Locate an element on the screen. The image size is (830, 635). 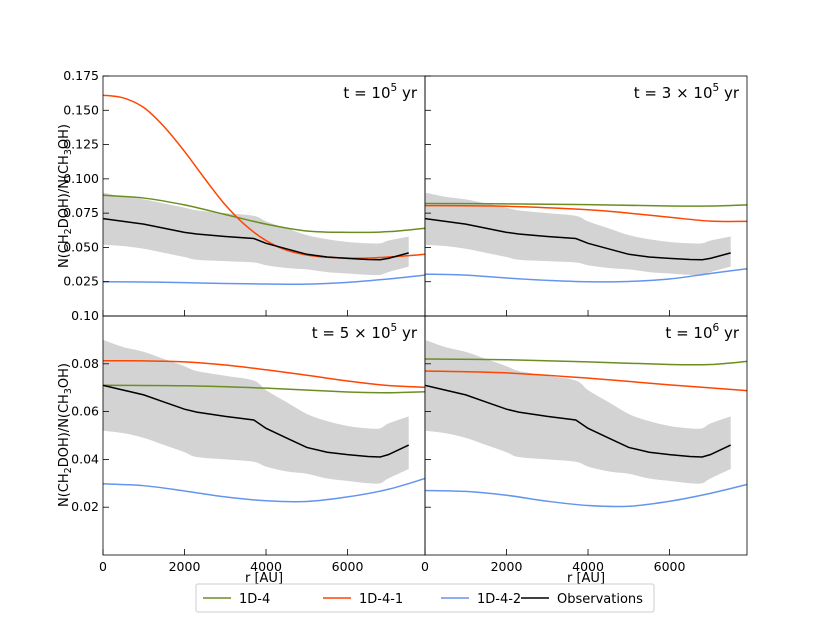
y-tick-label: 0.02 is located at coordinates (85, 506).